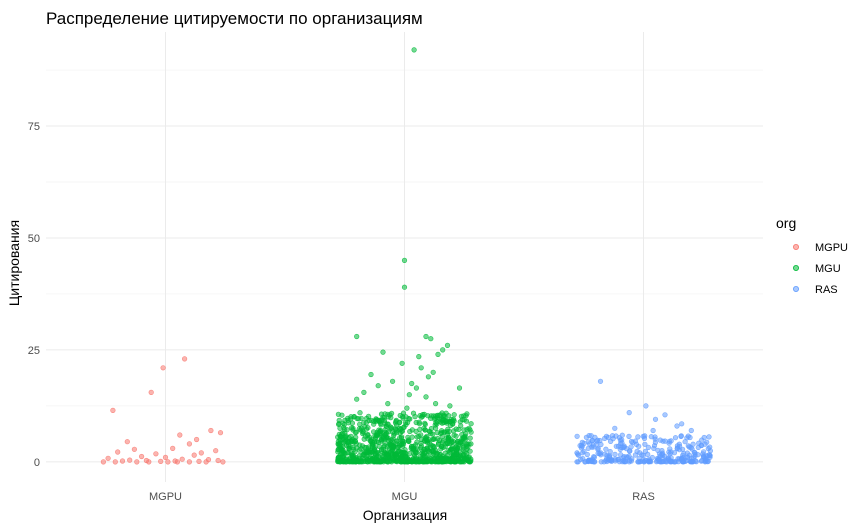 The width and height of the screenshot is (865, 529). What do you see at coordinates (796, 246) in the screenshot?
I see `legend-key-mgpu` at bounding box center [796, 246].